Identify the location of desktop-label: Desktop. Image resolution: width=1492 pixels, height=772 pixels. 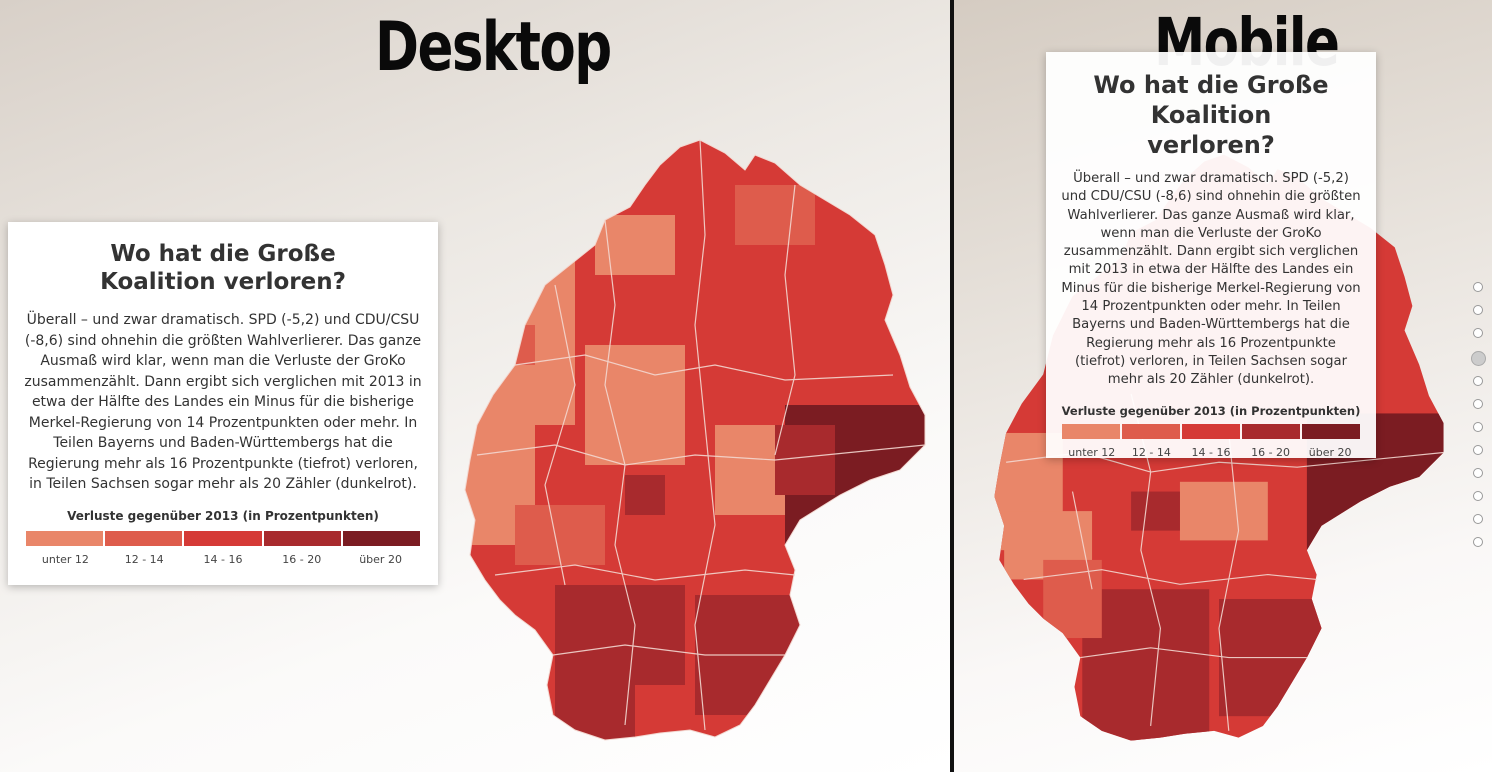
(493, 47).